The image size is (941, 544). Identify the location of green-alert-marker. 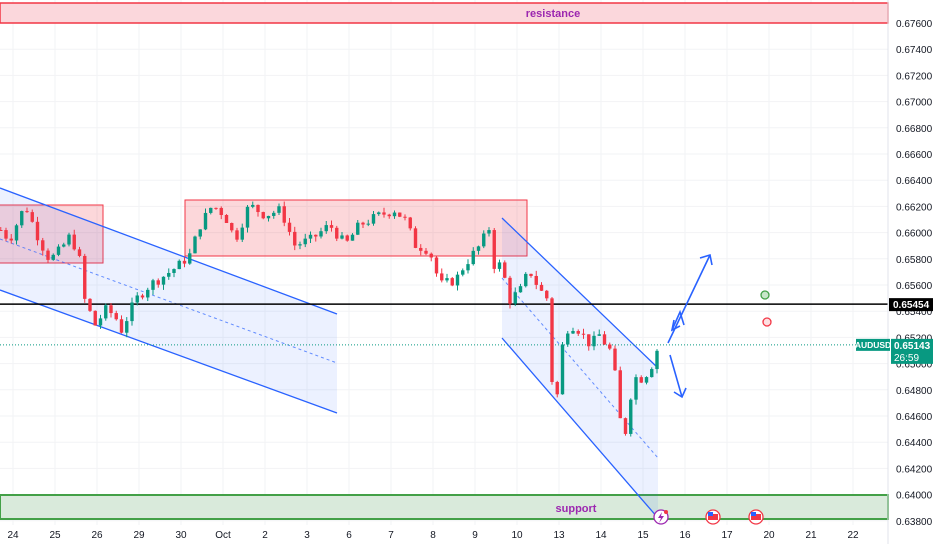
(765, 295).